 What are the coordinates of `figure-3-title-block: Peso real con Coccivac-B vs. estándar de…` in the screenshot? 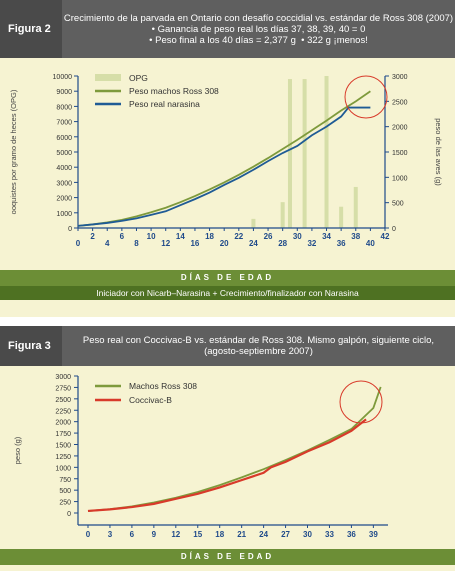 It's located at (258, 346).